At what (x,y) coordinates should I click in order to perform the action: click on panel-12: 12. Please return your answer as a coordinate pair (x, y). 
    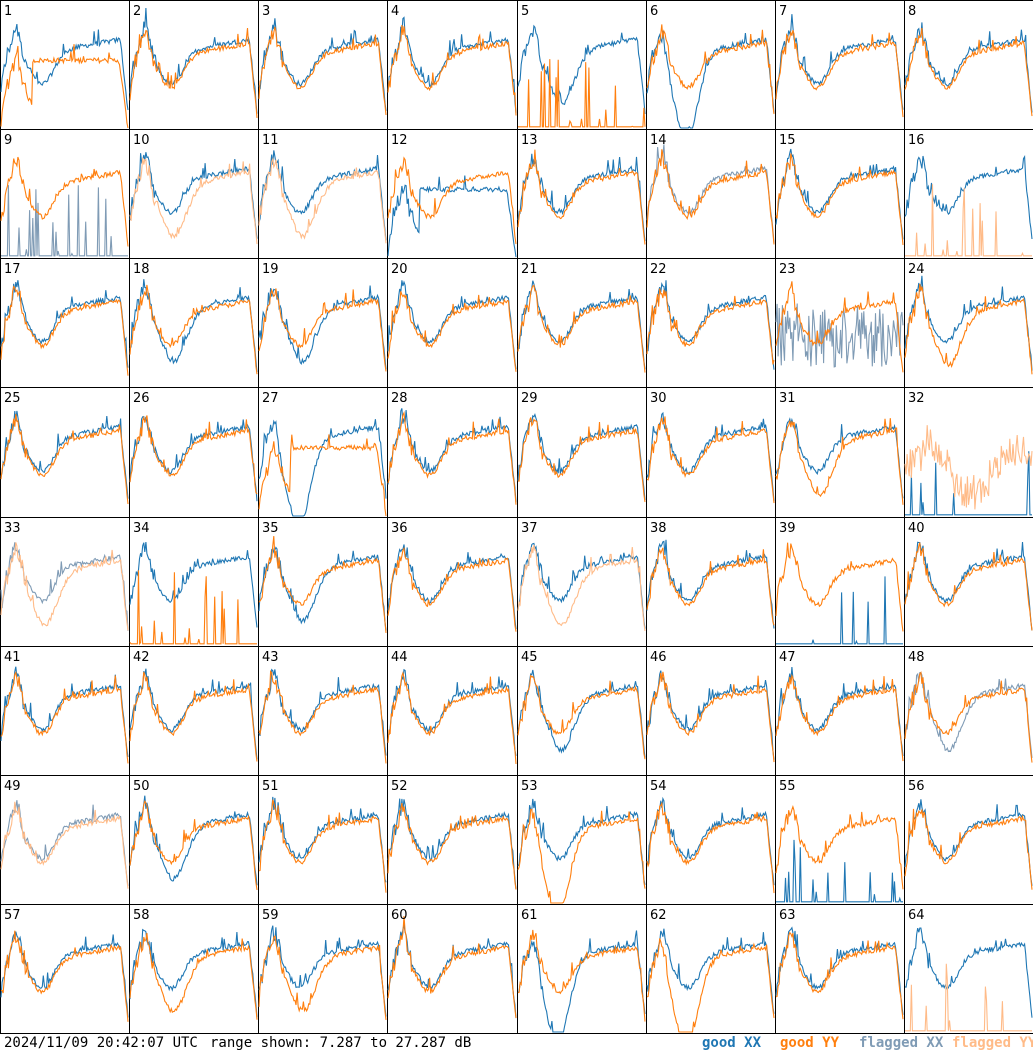
    Looking at the image, I should click on (452, 194).